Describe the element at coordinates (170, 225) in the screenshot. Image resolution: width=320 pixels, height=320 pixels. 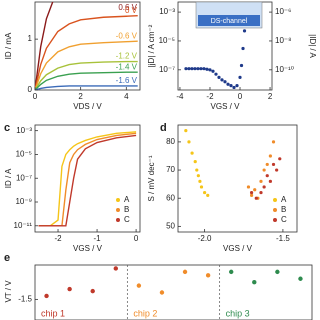
I see `y-tick-label: 50` at that location.